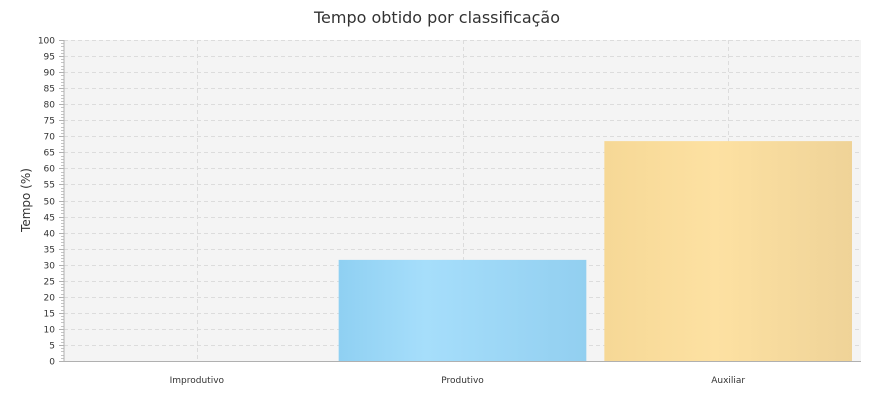  Describe the element at coordinates (462, 381) in the screenshot. I see `x-category-label: Produtivo` at that location.